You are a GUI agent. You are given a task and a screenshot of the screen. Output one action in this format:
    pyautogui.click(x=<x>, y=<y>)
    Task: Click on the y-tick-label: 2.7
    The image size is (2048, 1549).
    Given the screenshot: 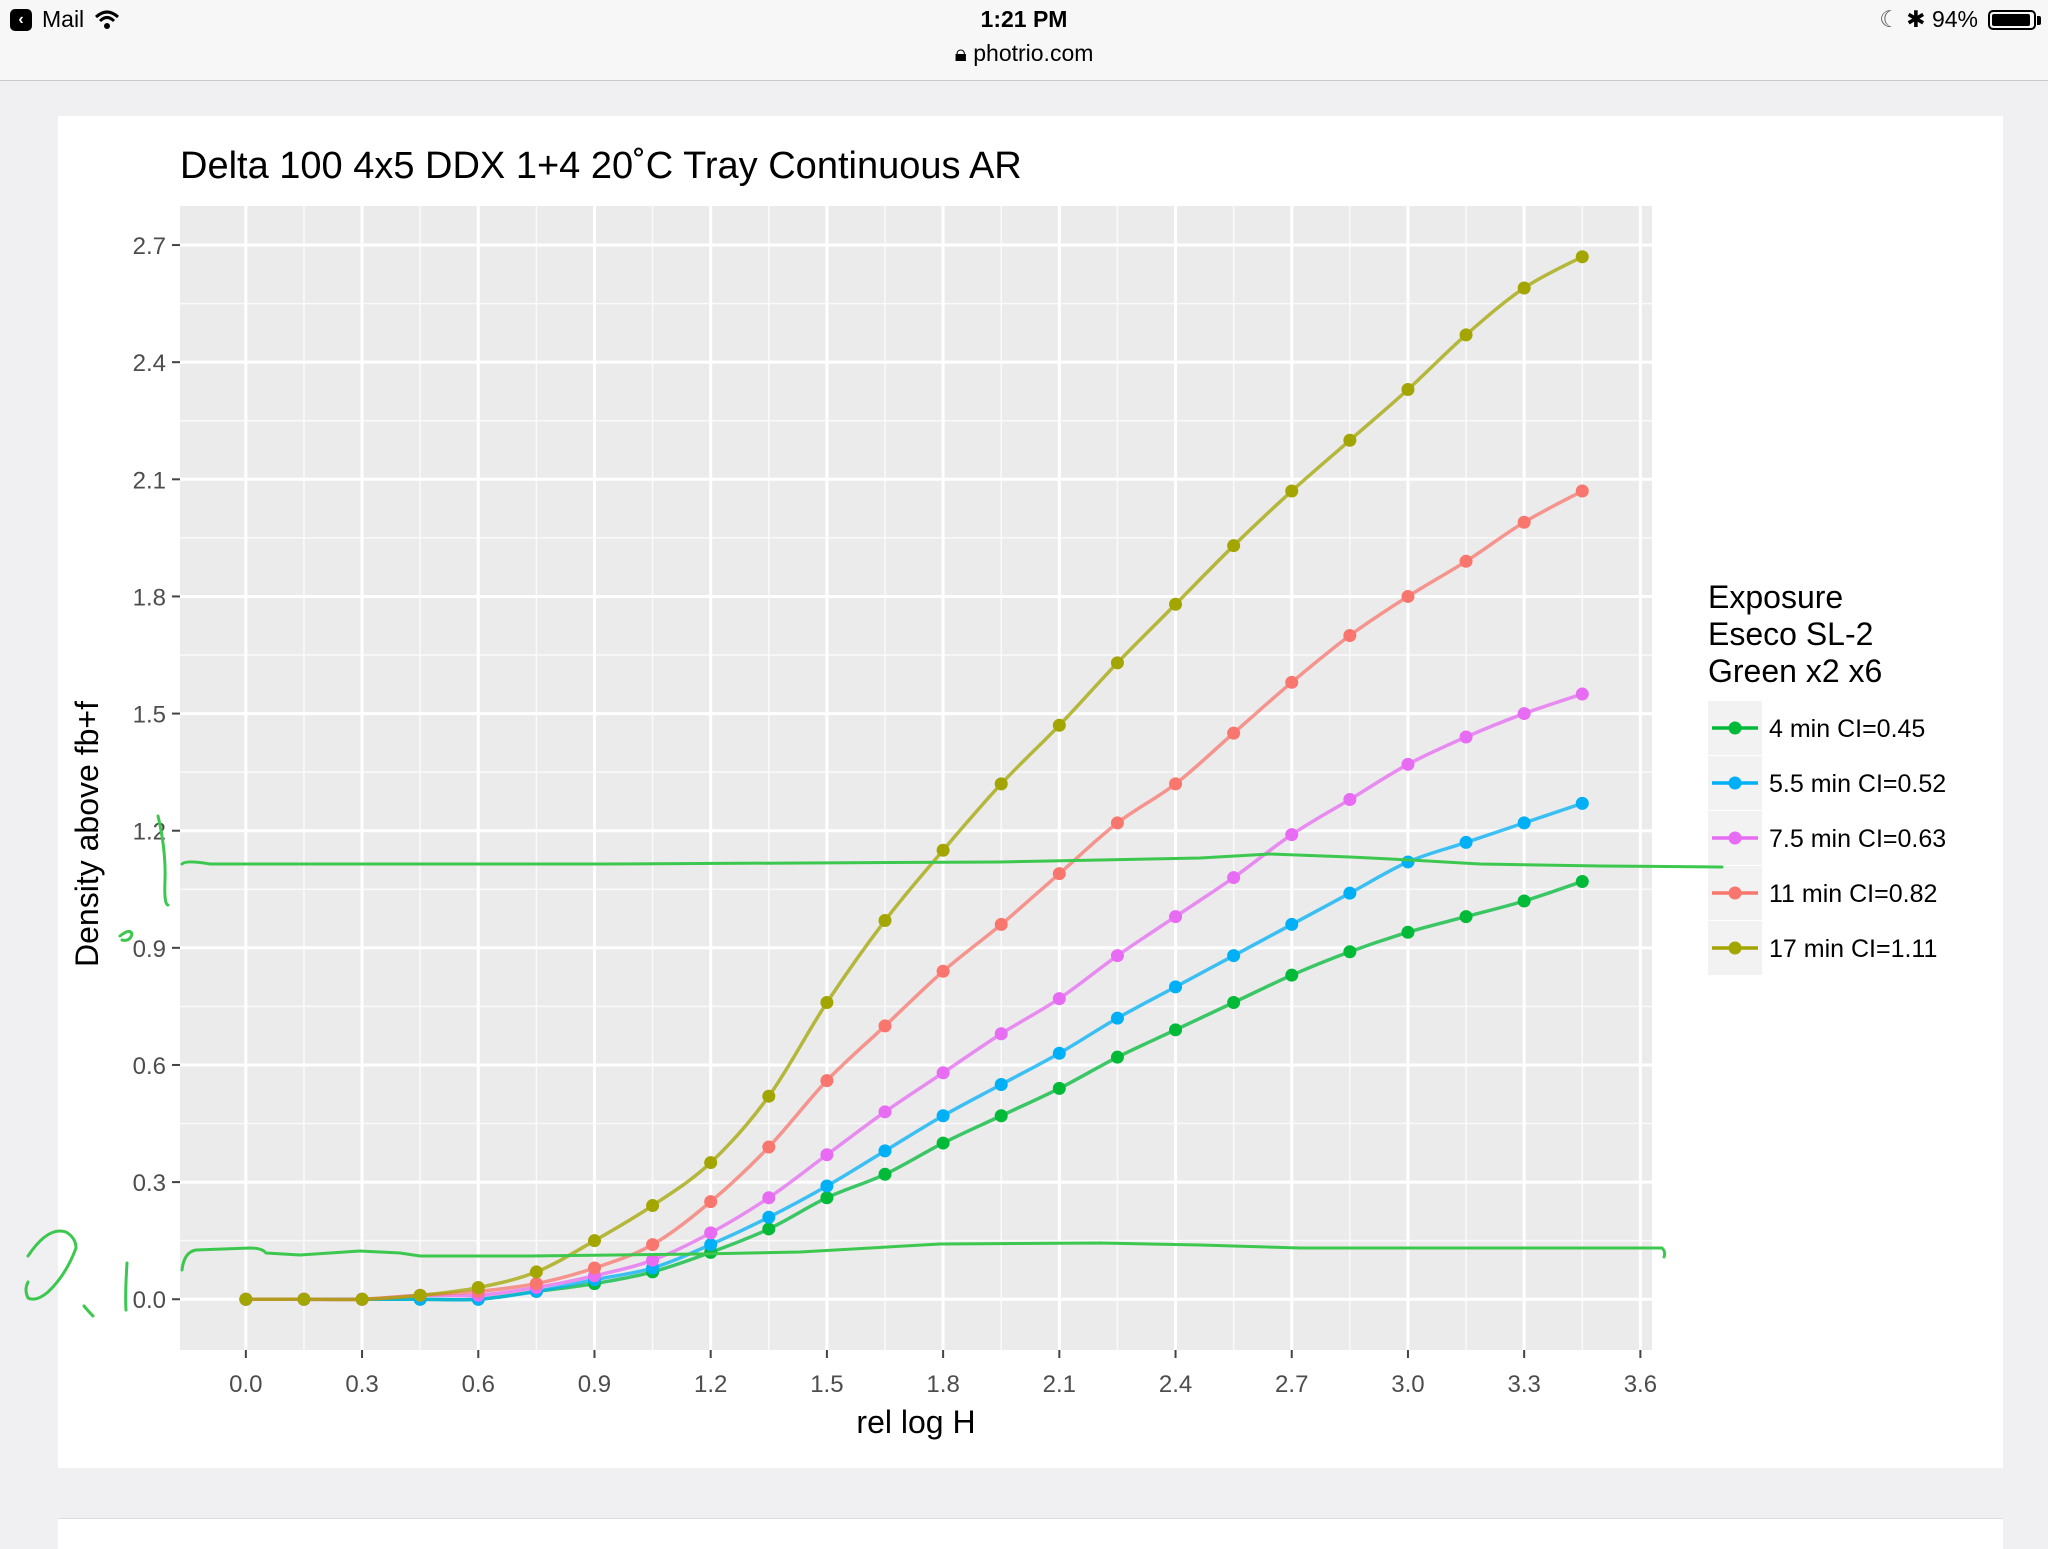 What is the action you would take?
    pyautogui.click(x=149, y=246)
    